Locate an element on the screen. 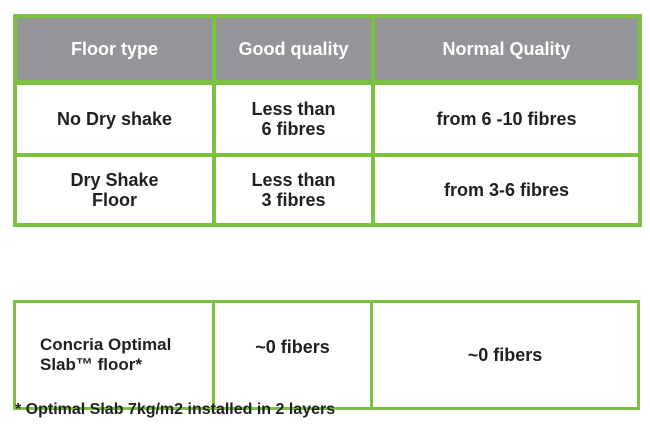 This screenshot has width=650, height=431. header-normal-quality: Normal Quality is located at coordinates (505, 50).